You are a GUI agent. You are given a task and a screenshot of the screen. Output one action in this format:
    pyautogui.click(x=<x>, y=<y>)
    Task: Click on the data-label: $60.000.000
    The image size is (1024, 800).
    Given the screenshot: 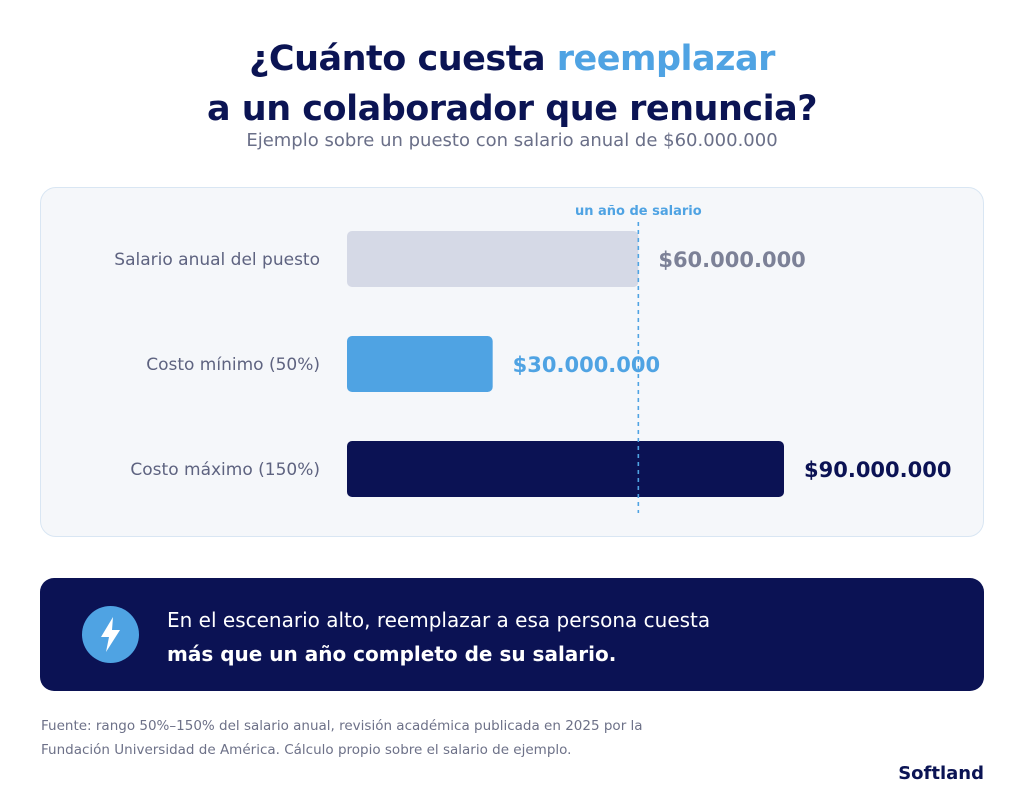 What is the action you would take?
    pyautogui.click(x=731, y=260)
    